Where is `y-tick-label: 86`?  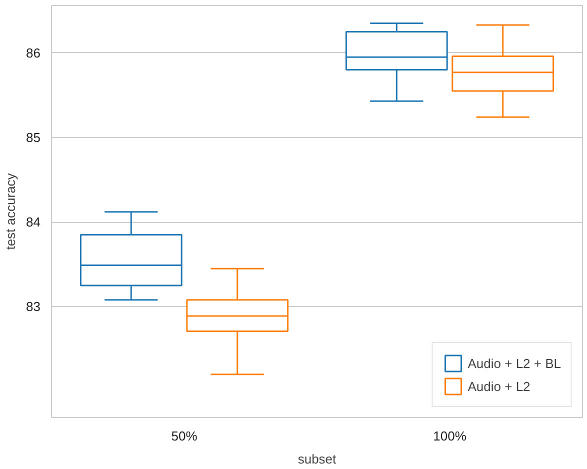 y-tick-label: 86 is located at coordinates (33, 52).